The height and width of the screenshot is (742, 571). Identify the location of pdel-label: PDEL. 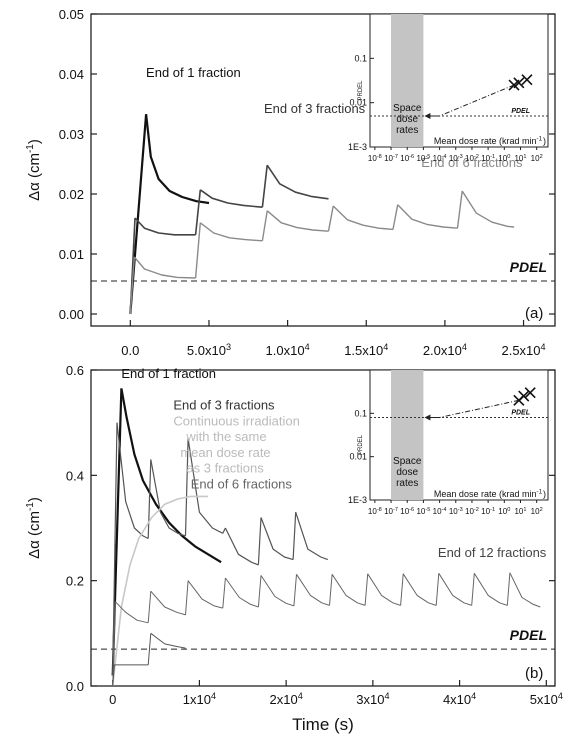
(528, 635).